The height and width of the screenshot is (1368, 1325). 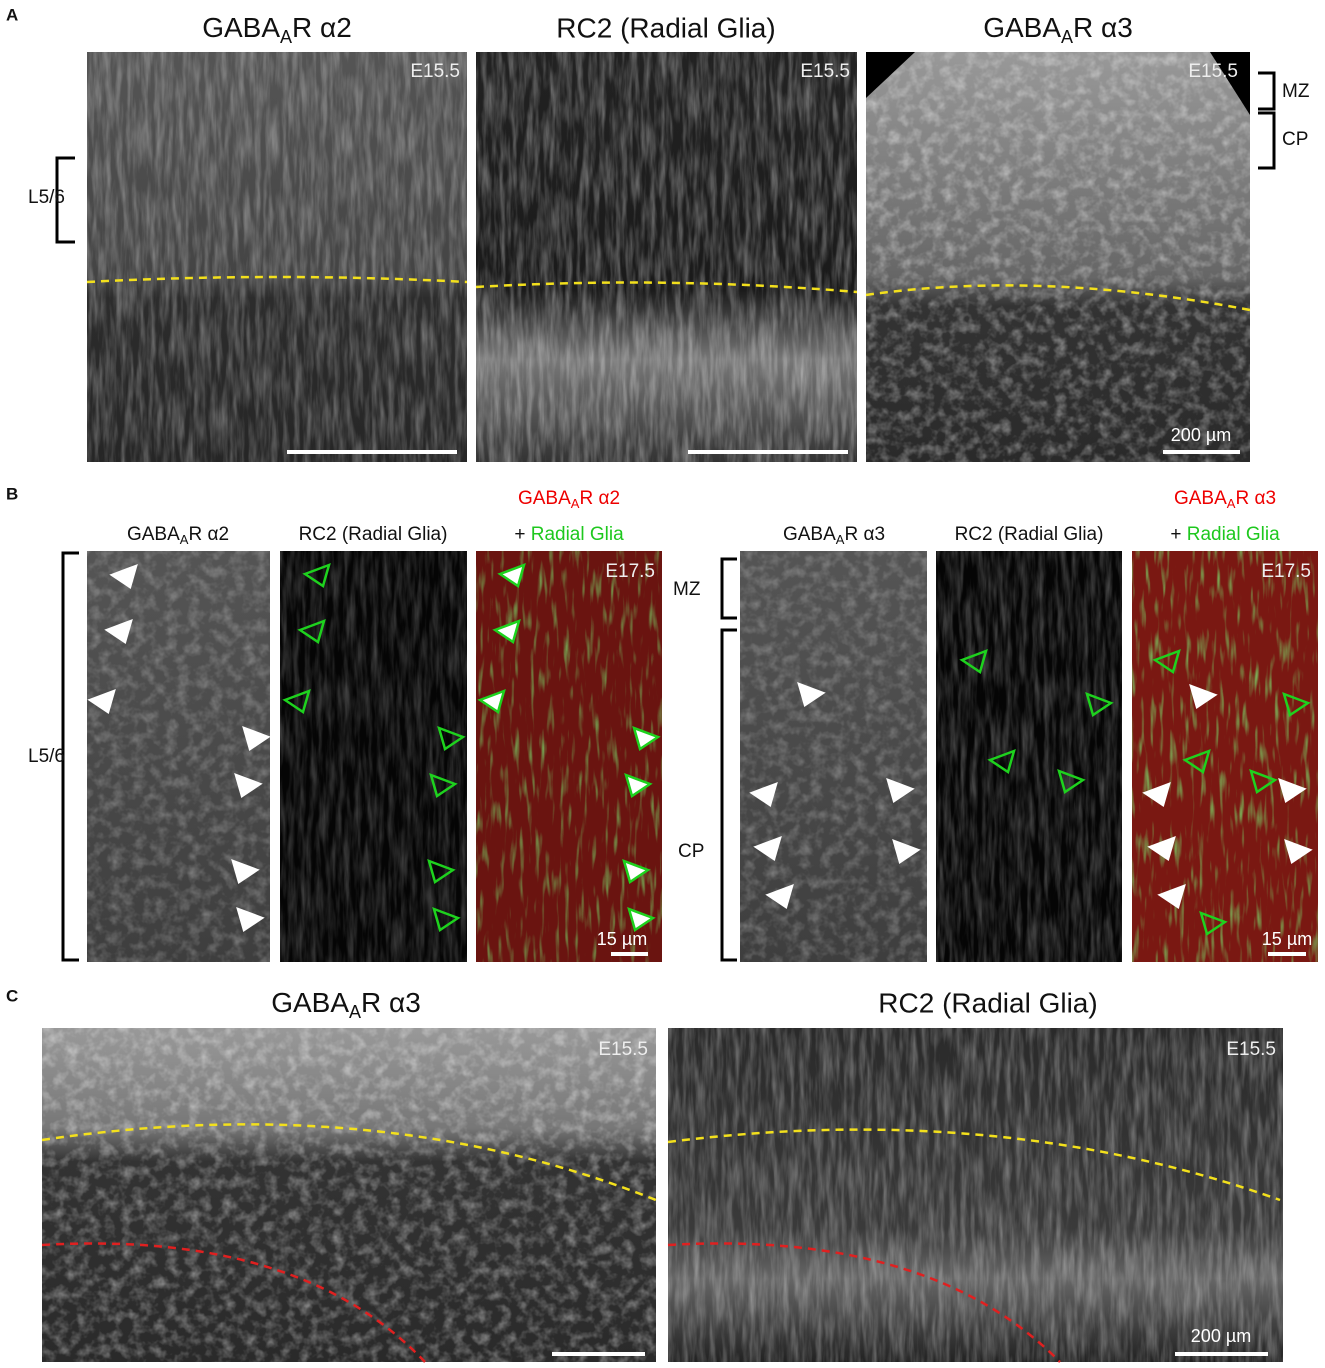 What do you see at coordinates (12, 14) in the screenshot?
I see `panel-label: A` at bounding box center [12, 14].